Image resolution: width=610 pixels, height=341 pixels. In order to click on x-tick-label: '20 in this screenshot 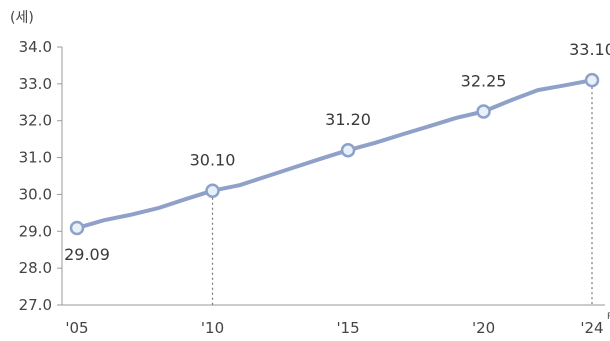, I will do `click(483, 328)`.